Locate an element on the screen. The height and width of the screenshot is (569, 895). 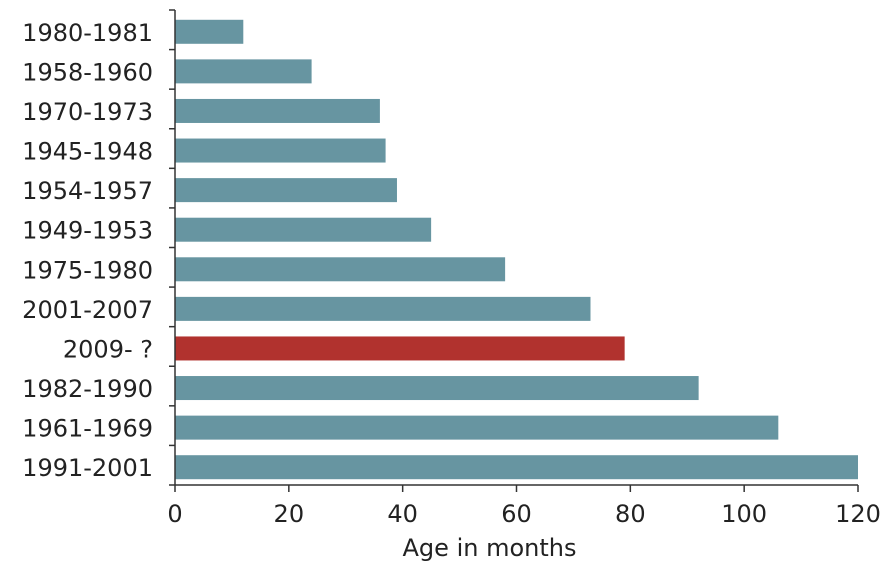
category-label: 1954-1957 is located at coordinates (87, 191).